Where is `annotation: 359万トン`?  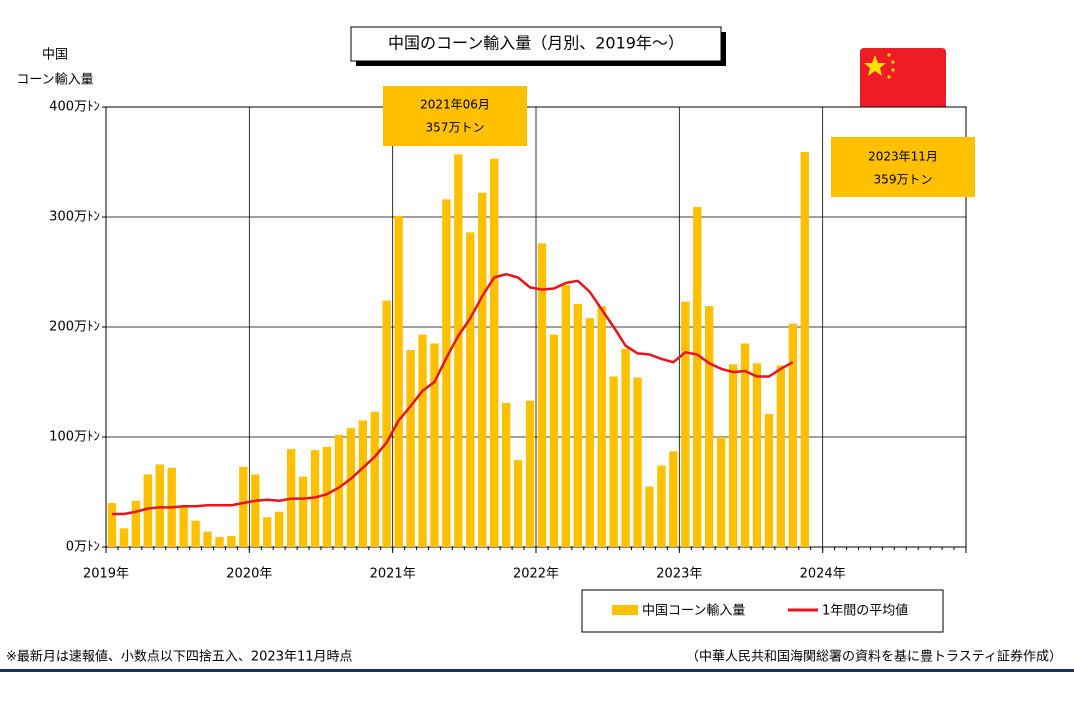
annotation: 359万トン is located at coordinates (903, 180).